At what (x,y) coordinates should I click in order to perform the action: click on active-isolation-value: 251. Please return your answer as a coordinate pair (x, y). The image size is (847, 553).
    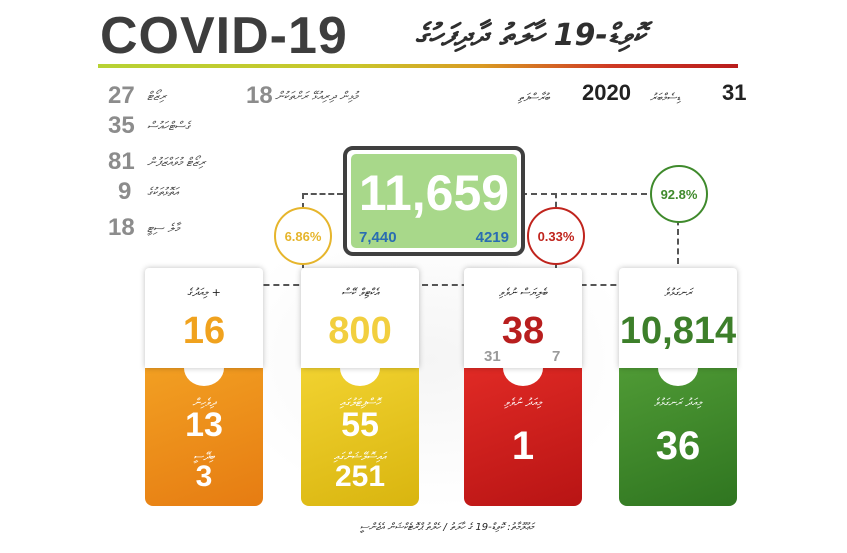
    Looking at the image, I should click on (360, 476).